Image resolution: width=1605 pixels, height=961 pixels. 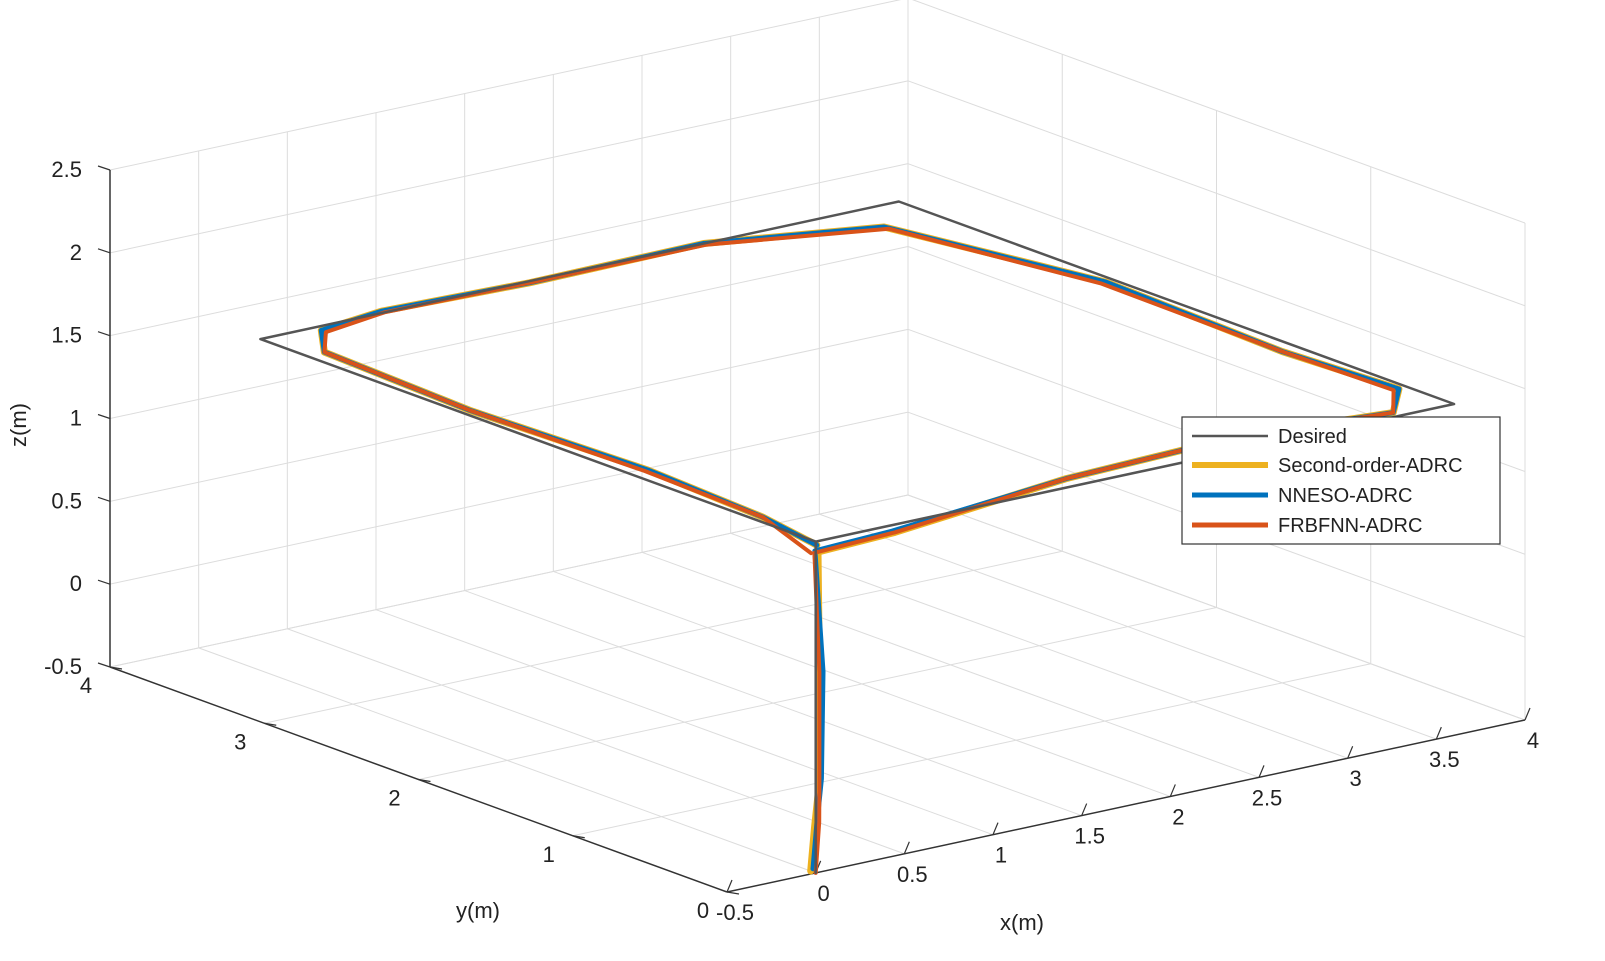 I want to click on x-tick-label: 2, so click(x=1178, y=816).